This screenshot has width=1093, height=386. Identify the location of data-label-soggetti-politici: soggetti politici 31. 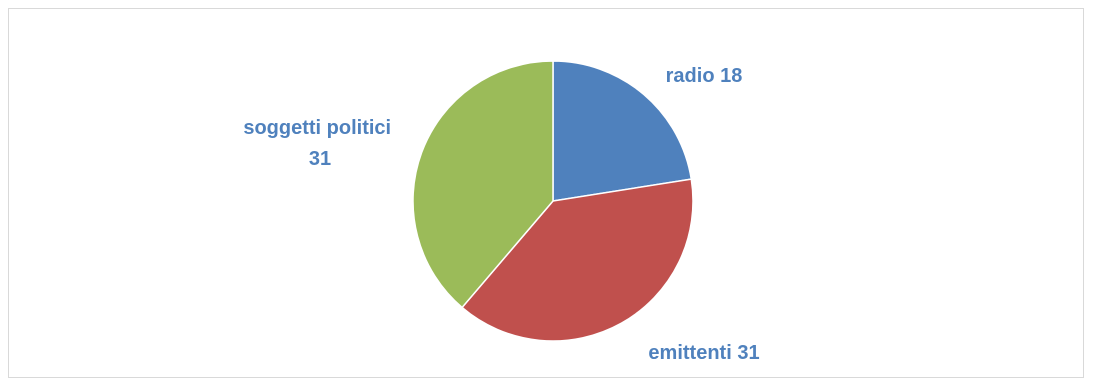
(319, 143).